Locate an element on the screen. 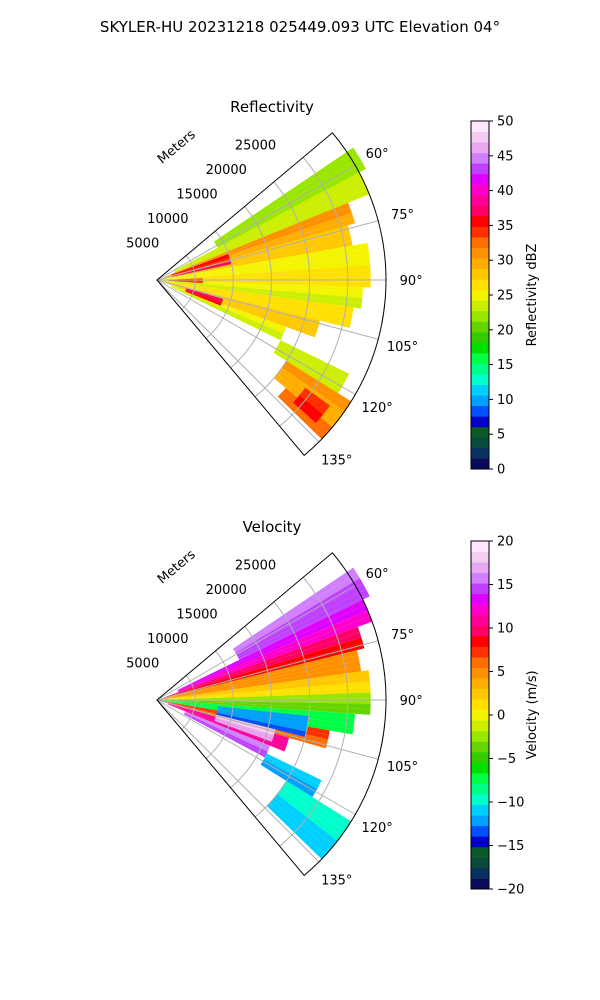  colorbar-tick-label: −20 is located at coordinates (510, 890).